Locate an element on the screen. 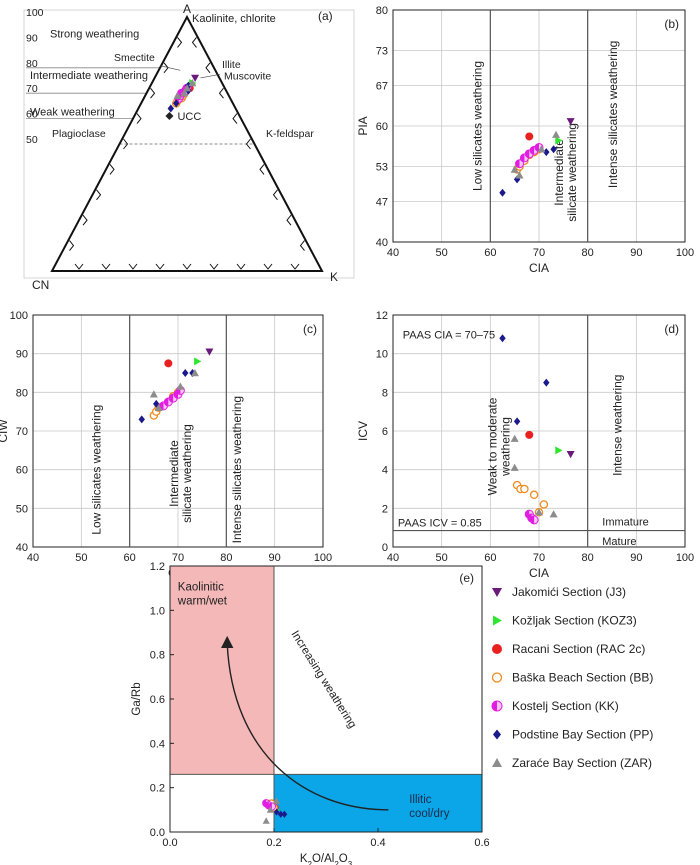  legend-marker-kk-half is located at coordinates (494, 706).